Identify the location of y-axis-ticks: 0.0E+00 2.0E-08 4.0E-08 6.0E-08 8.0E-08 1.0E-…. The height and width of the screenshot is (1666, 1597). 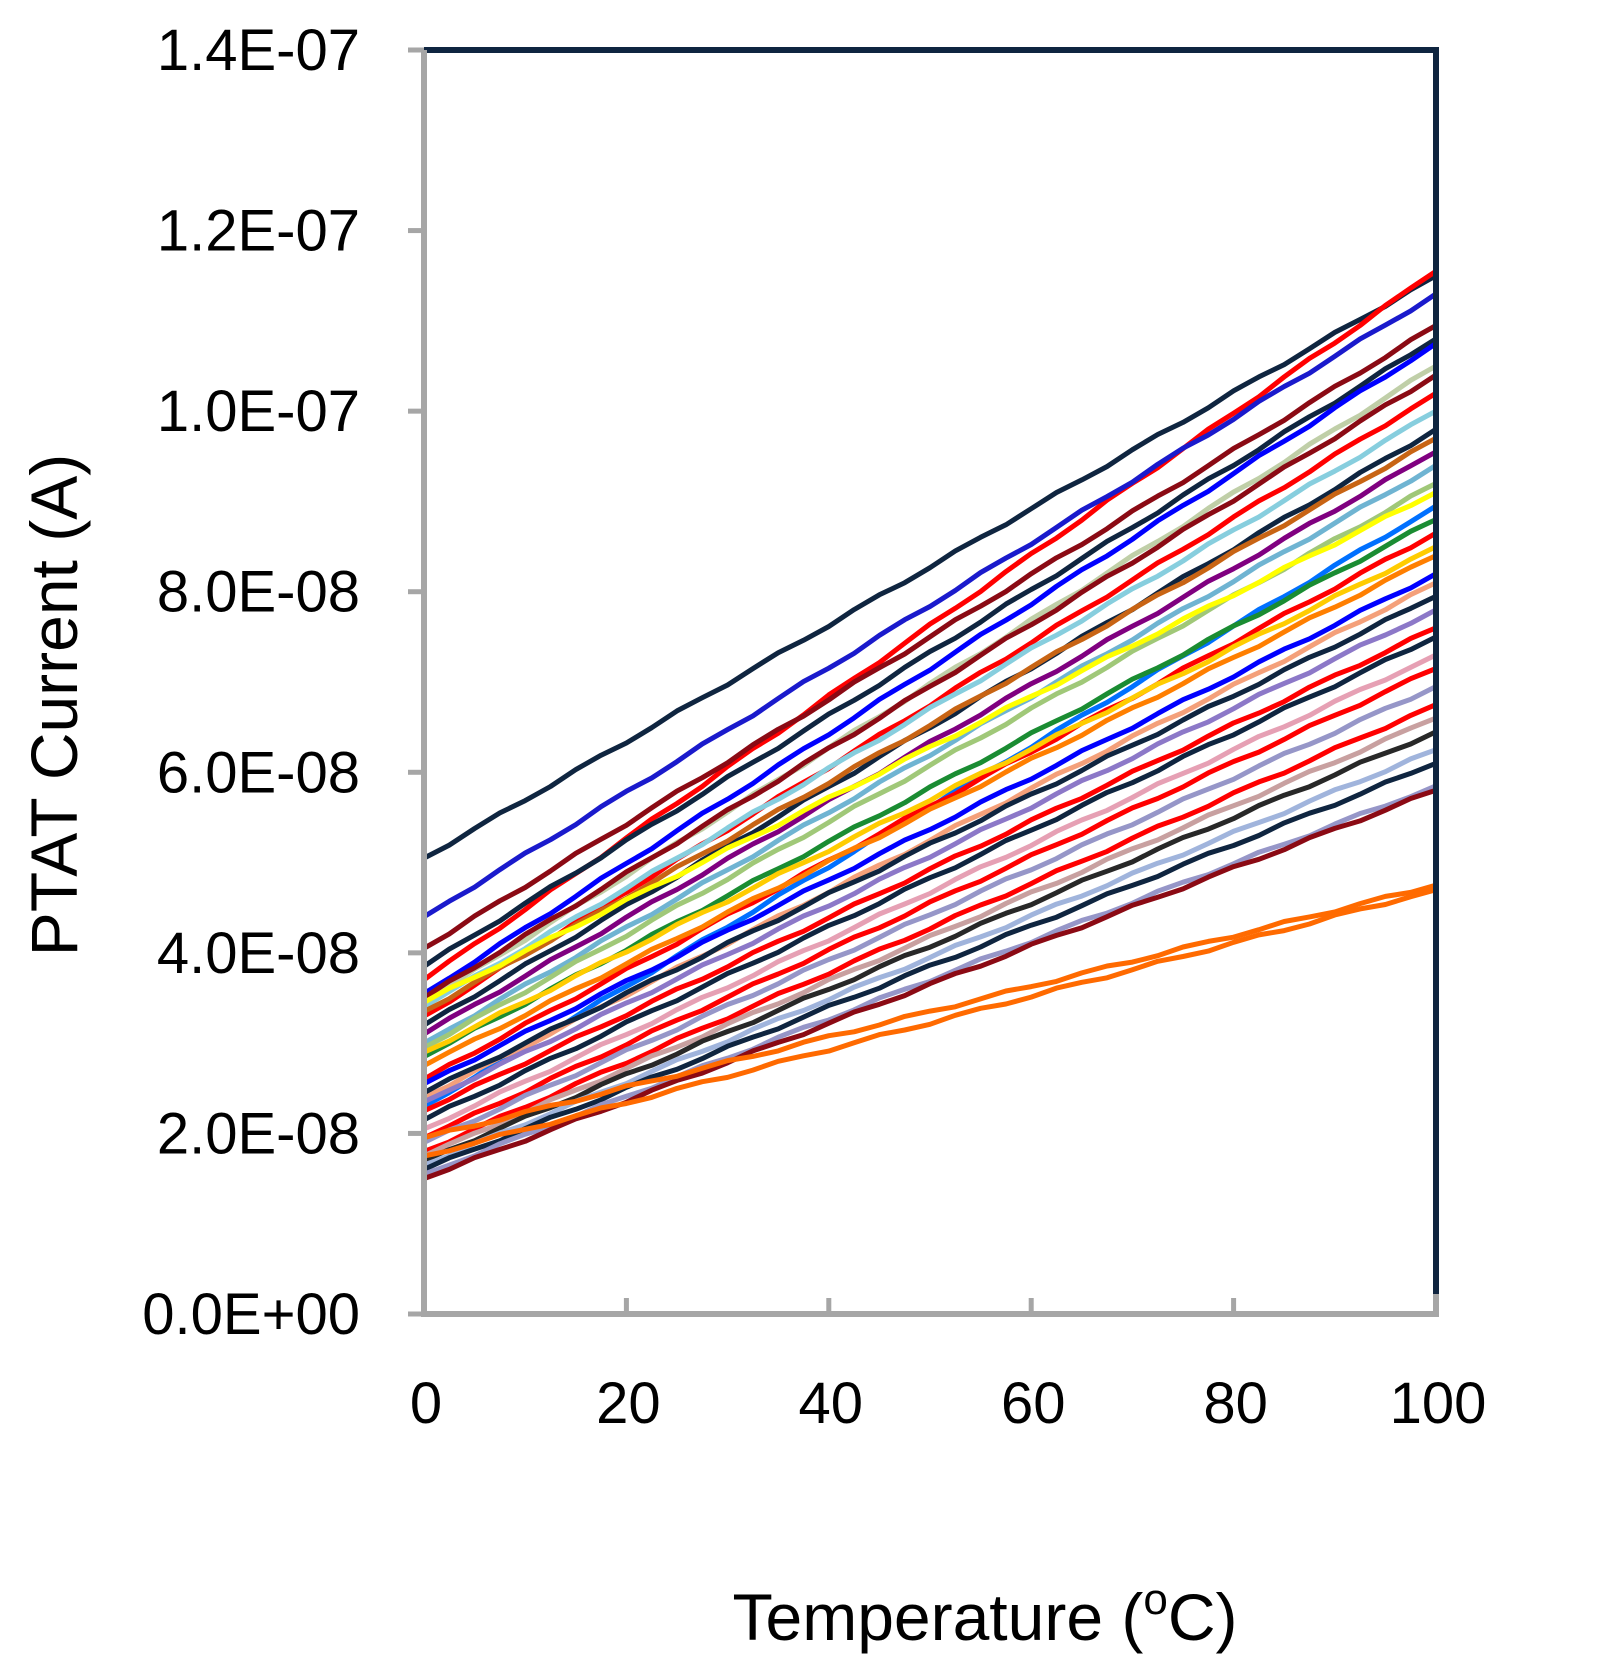
(283, 682).